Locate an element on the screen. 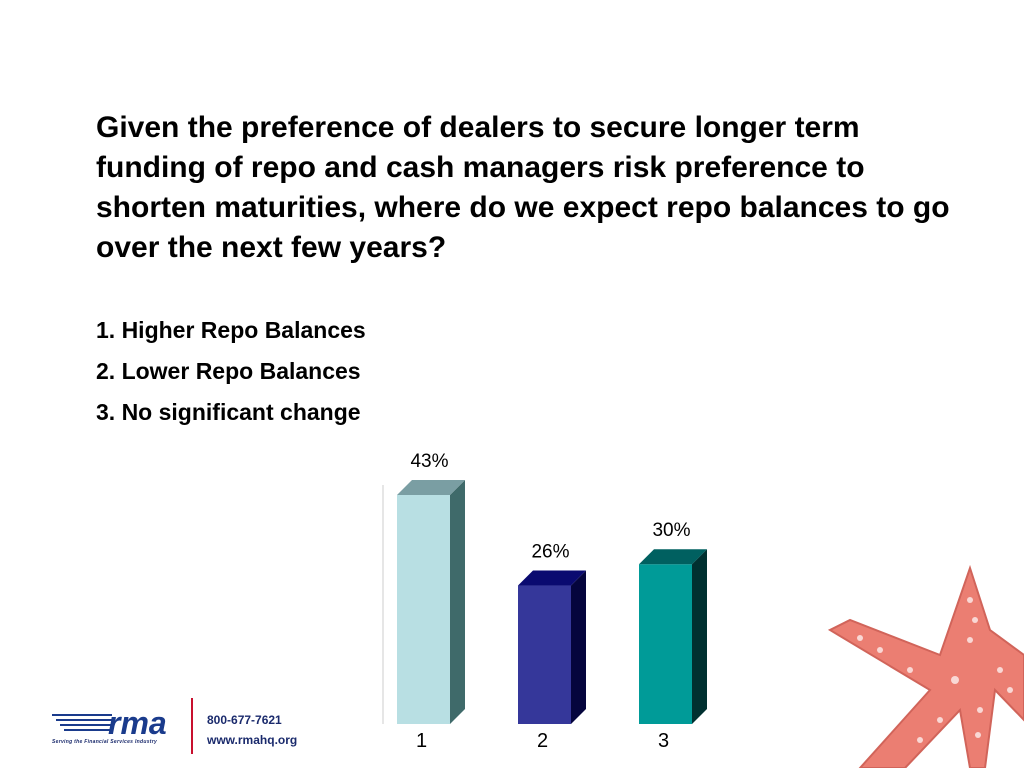 The width and height of the screenshot is (1024, 768). rma-logo: rma is located at coordinates (109, 722).